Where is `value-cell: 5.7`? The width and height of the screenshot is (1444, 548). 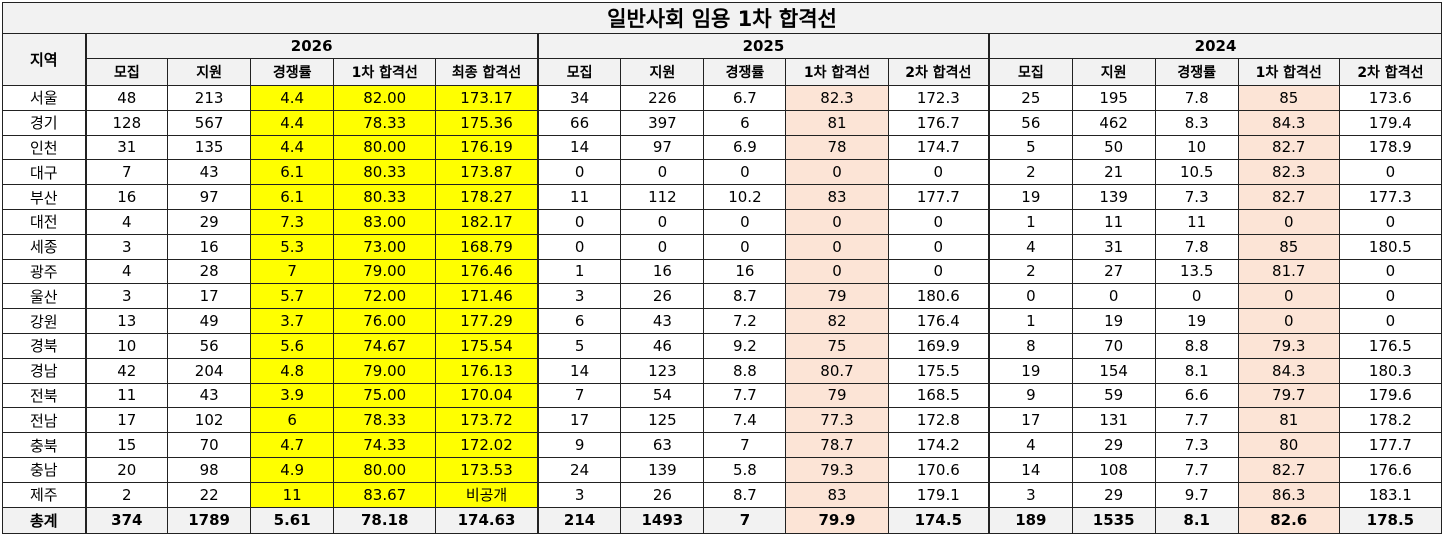
value-cell: 5.7 is located at coordinates (292, 296).